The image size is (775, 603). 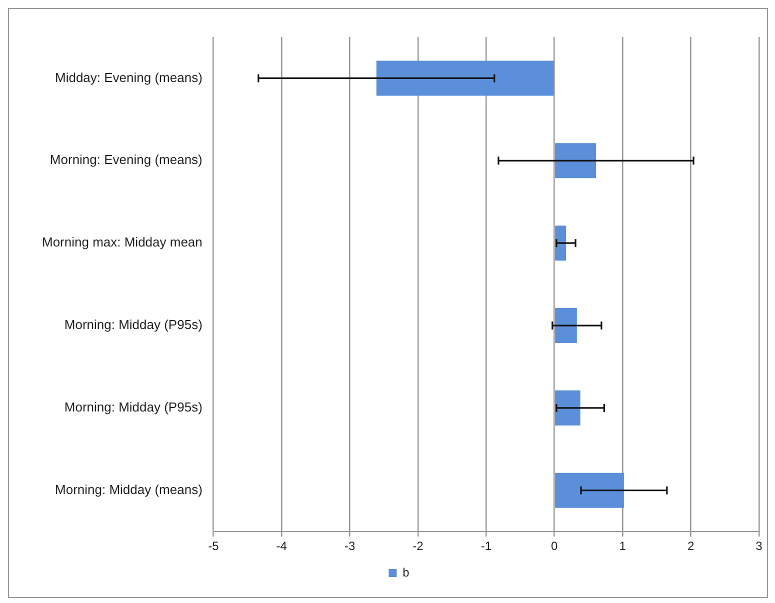 What do you see at coordinates (126, 160) in the screenshot?
I see `y-tick-label: Morning: Evening (means)` at bounding box center [126, 160].